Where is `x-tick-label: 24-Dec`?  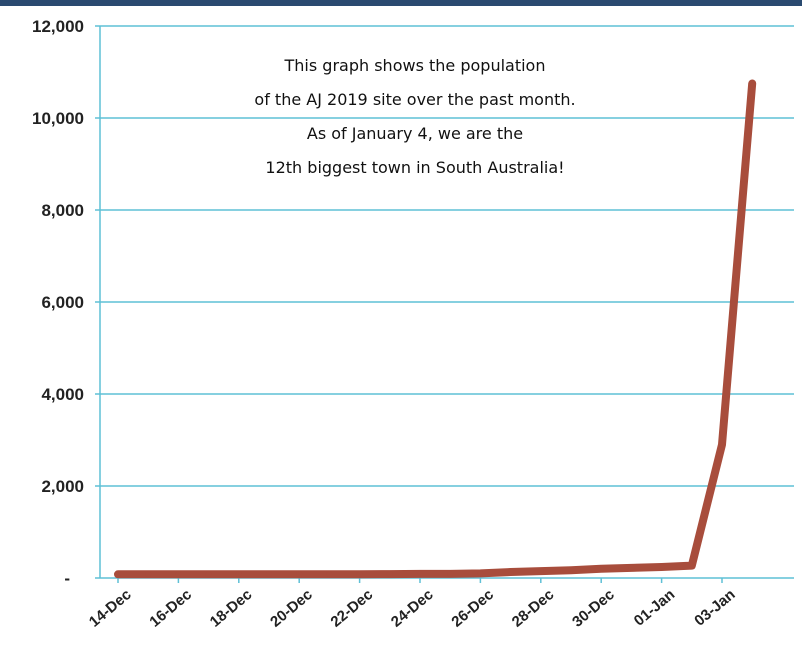 x-tick-label: 24-Dec is located at coordinates (412, 608).